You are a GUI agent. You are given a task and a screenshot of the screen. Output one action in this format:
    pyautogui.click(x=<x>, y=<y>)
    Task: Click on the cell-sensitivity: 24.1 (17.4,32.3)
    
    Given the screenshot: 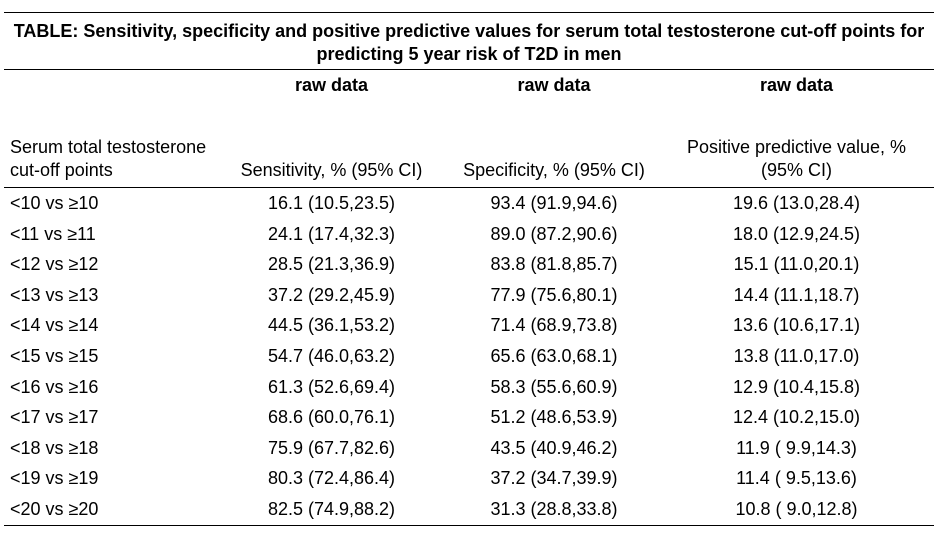 What is the action you would take?
    pyautogui.click(x=331, y=233)
    